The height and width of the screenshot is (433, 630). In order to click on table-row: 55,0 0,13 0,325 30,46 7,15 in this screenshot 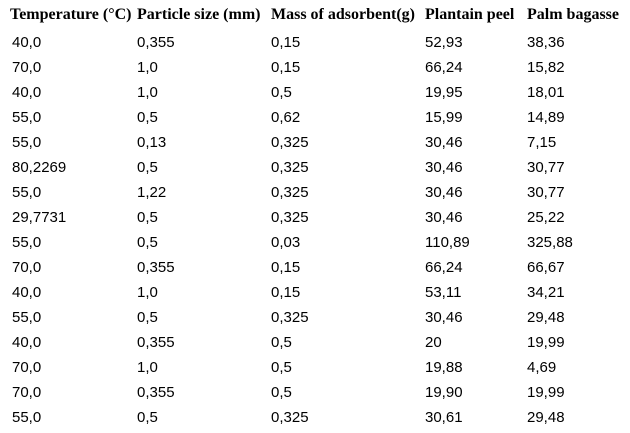, I will do `click(315, 142)`.